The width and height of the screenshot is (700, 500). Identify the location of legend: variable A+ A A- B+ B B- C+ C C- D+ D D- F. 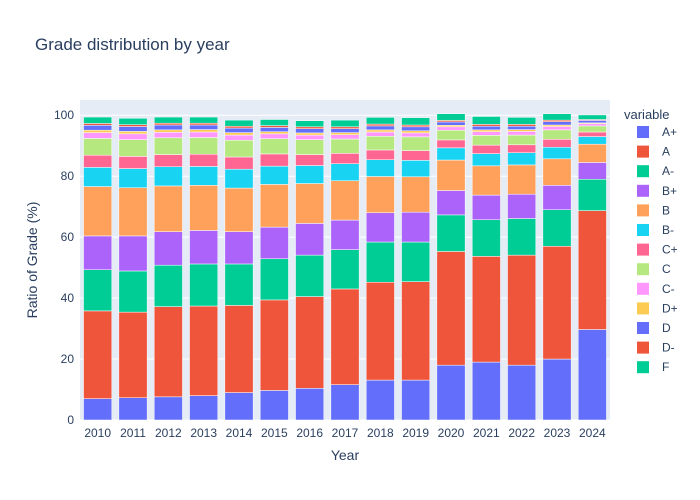
(651, 240).